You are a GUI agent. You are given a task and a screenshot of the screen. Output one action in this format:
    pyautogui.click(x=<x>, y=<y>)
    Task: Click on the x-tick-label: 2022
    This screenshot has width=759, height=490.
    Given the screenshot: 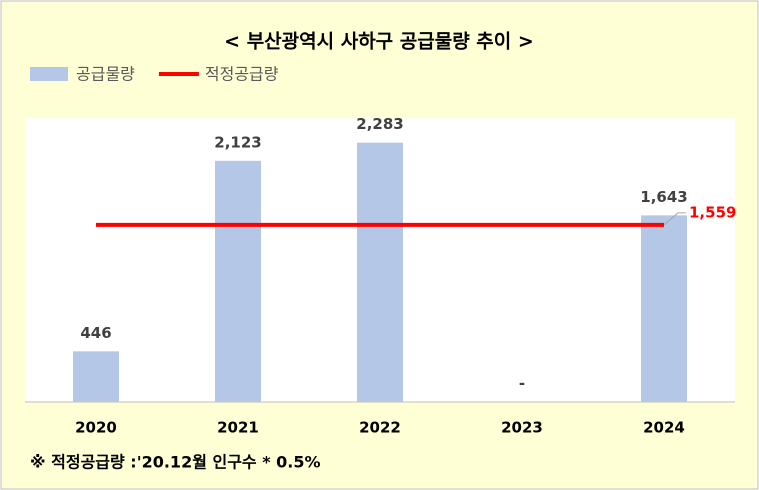 What is the action you would take?
    pyautogui.click(x=380, y=428)
    